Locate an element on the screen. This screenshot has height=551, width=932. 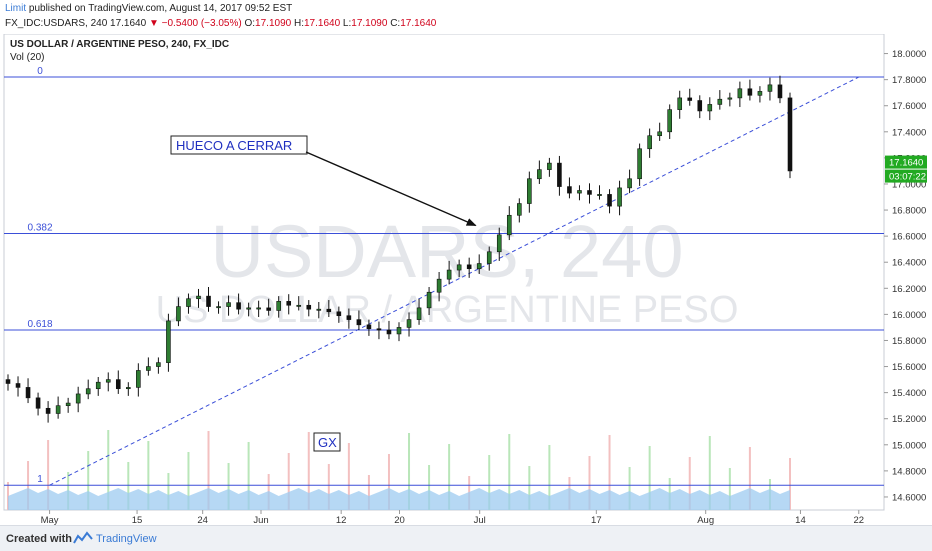
low-label: L: is located at coordinates (346, 23).